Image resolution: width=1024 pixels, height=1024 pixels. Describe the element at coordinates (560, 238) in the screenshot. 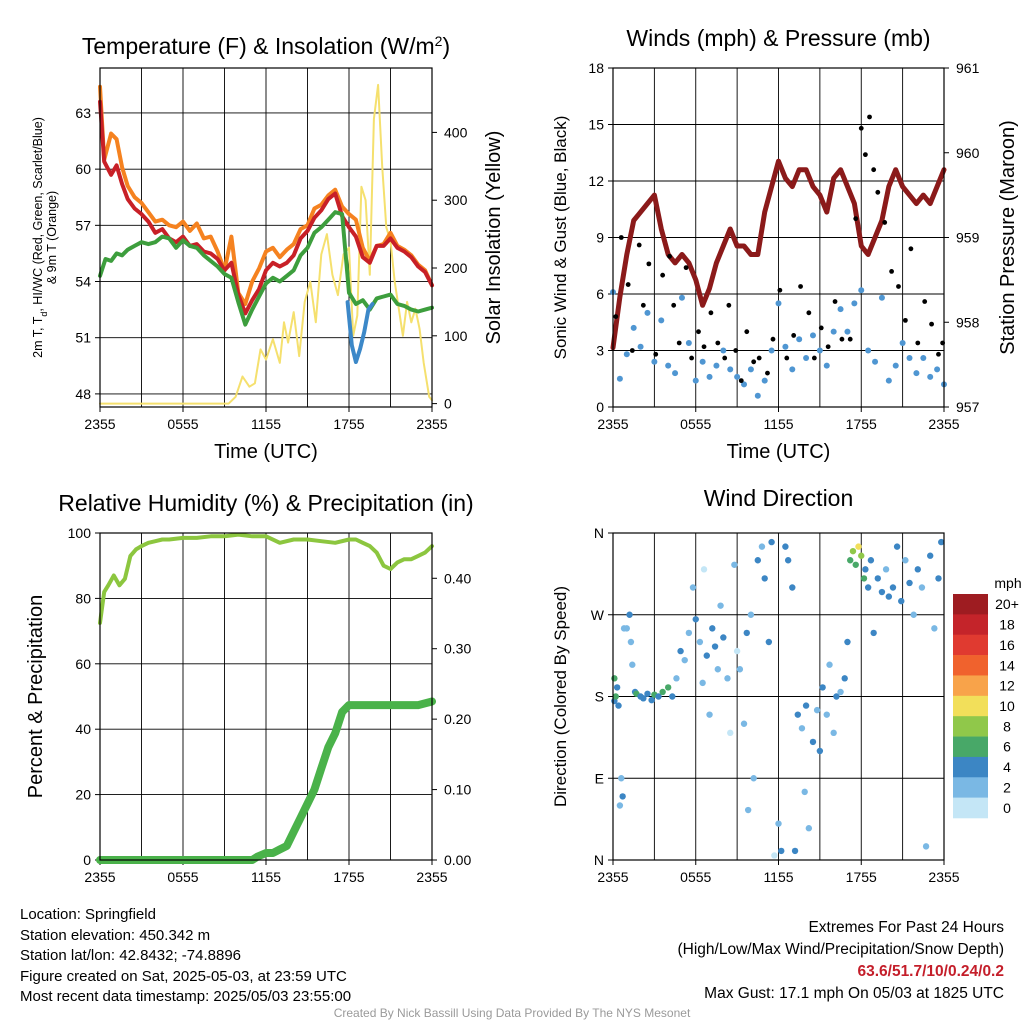

I see `y-axis-label: Sonic Wind & Gust (Blue, Black)` at that location.